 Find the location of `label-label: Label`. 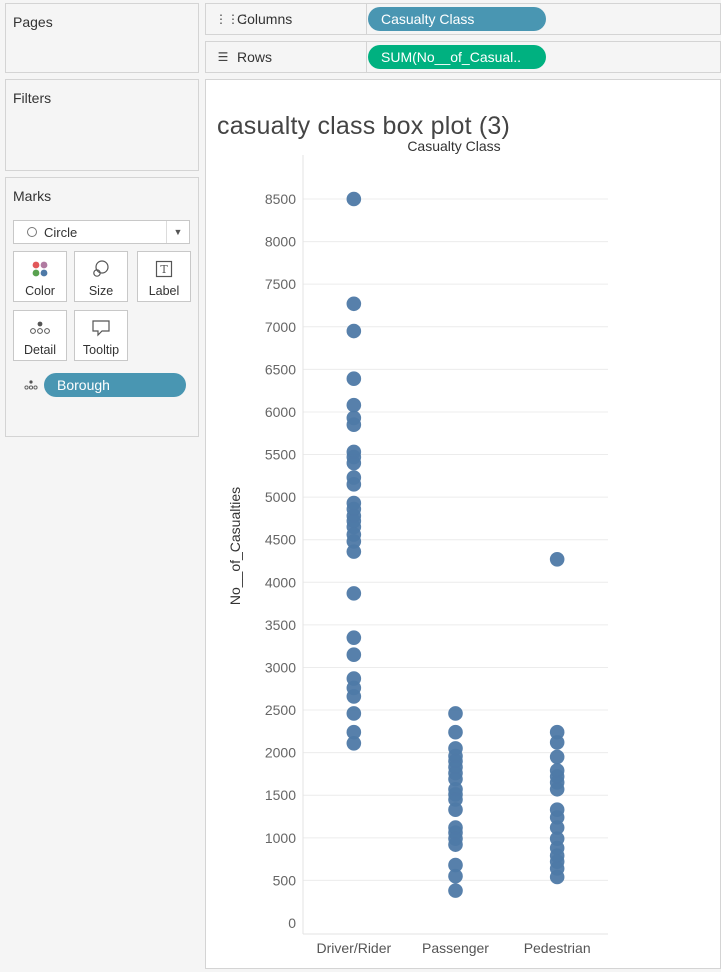

label-label: Label is located at coordinates (164, 291).